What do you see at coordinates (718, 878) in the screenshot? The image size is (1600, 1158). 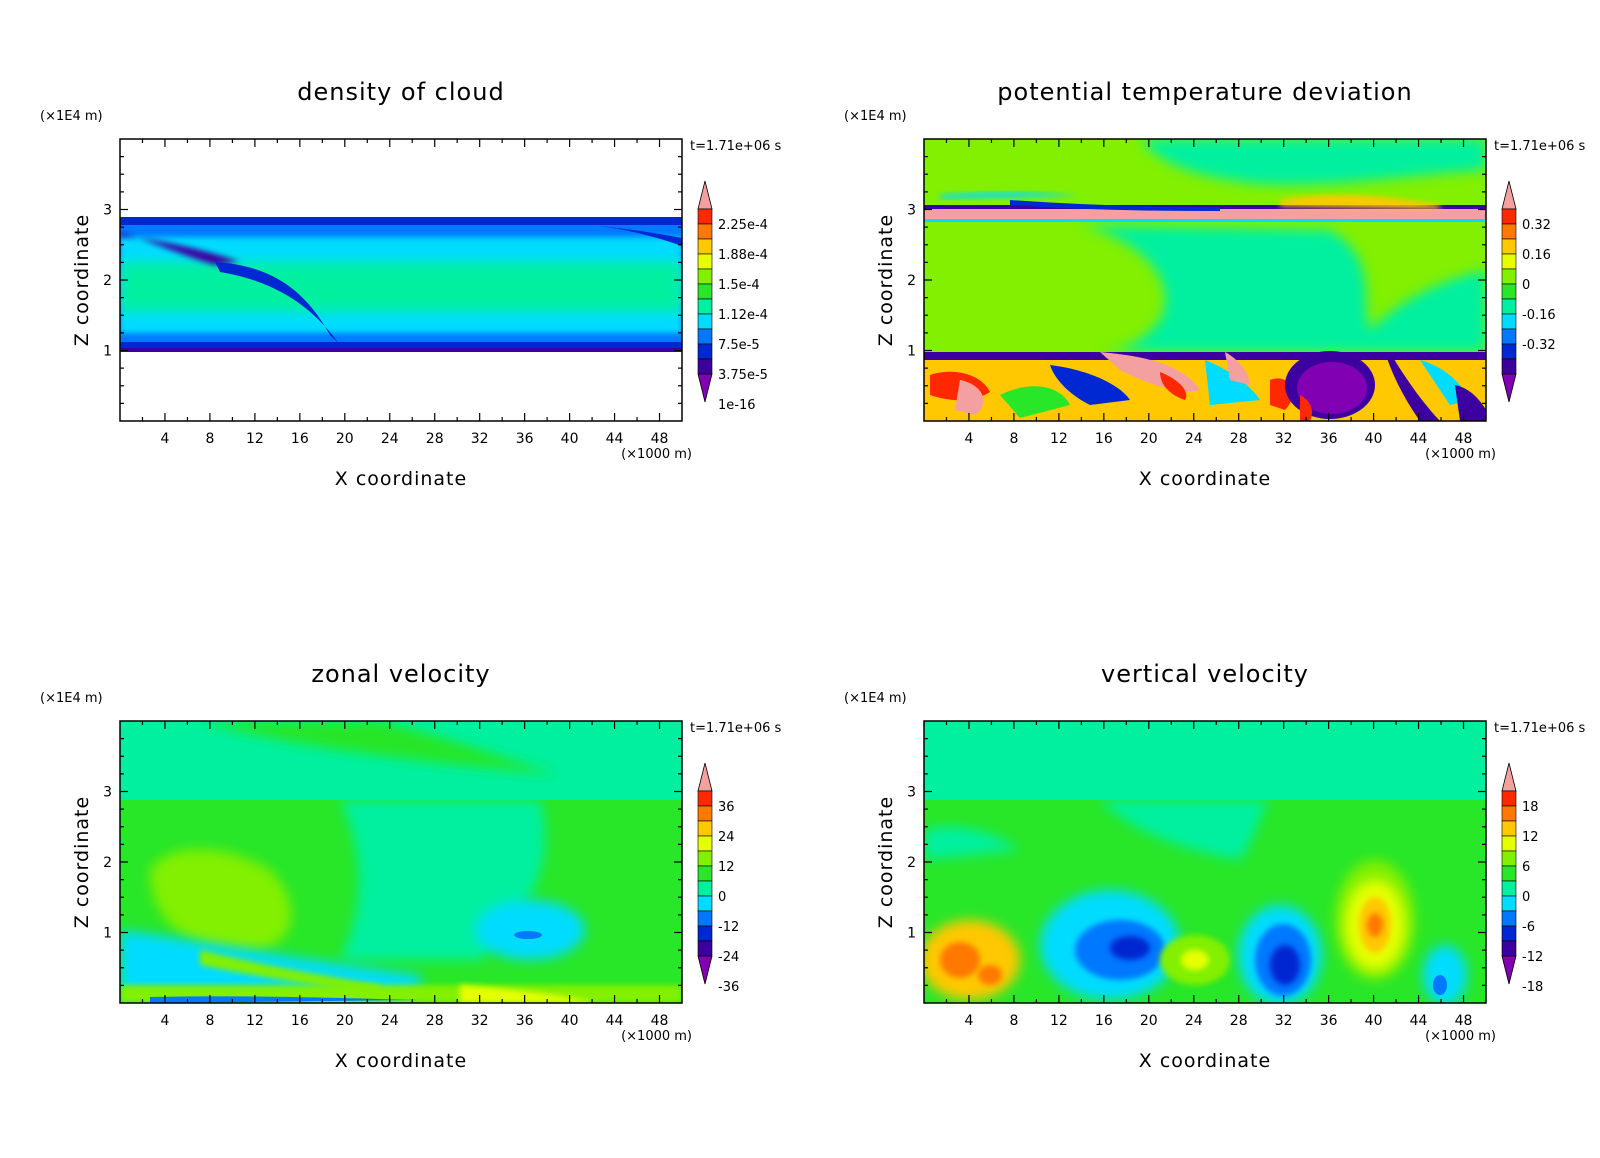 I see `colorbar: 36 24 12 0 -12 -24 -36` at bounding box center [718, 878].